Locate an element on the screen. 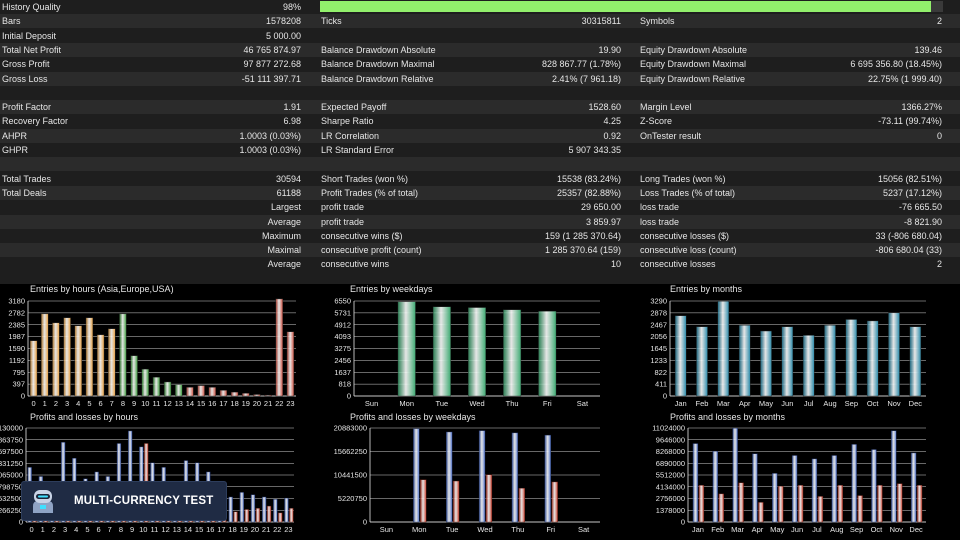 This screenshot has width=960, height=540. stat-label: Profit Trades (% of total) is located at coordinates (370, 192).